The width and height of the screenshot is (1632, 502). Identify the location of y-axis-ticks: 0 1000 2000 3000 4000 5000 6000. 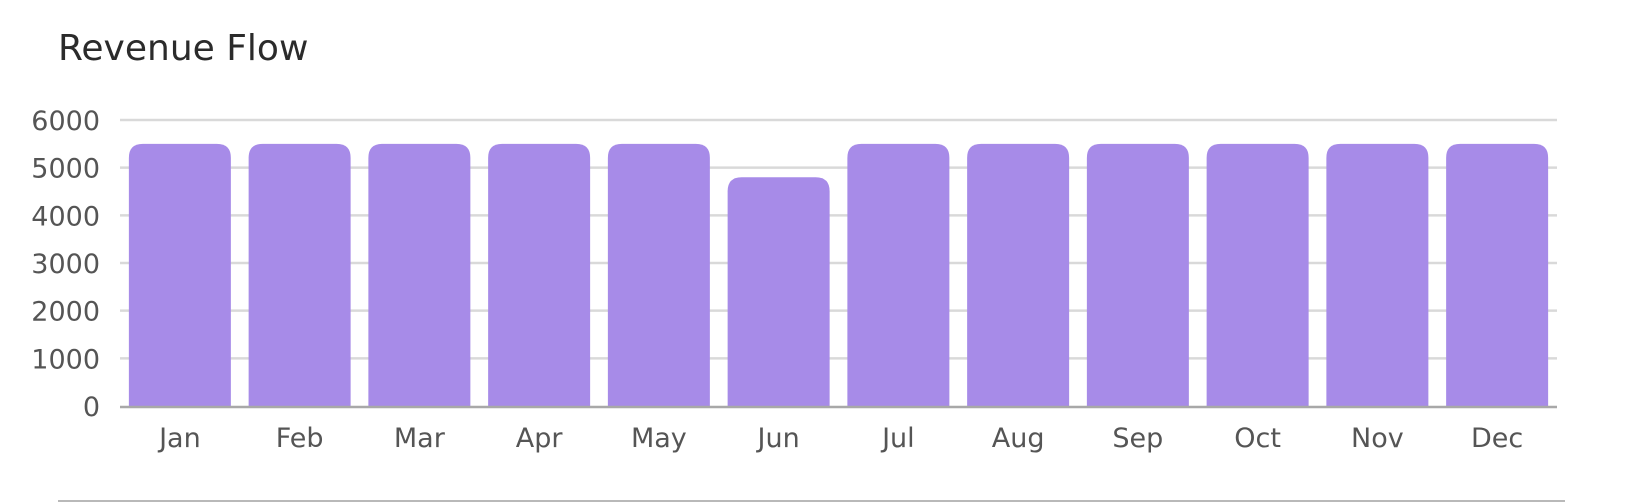
(65, 264).